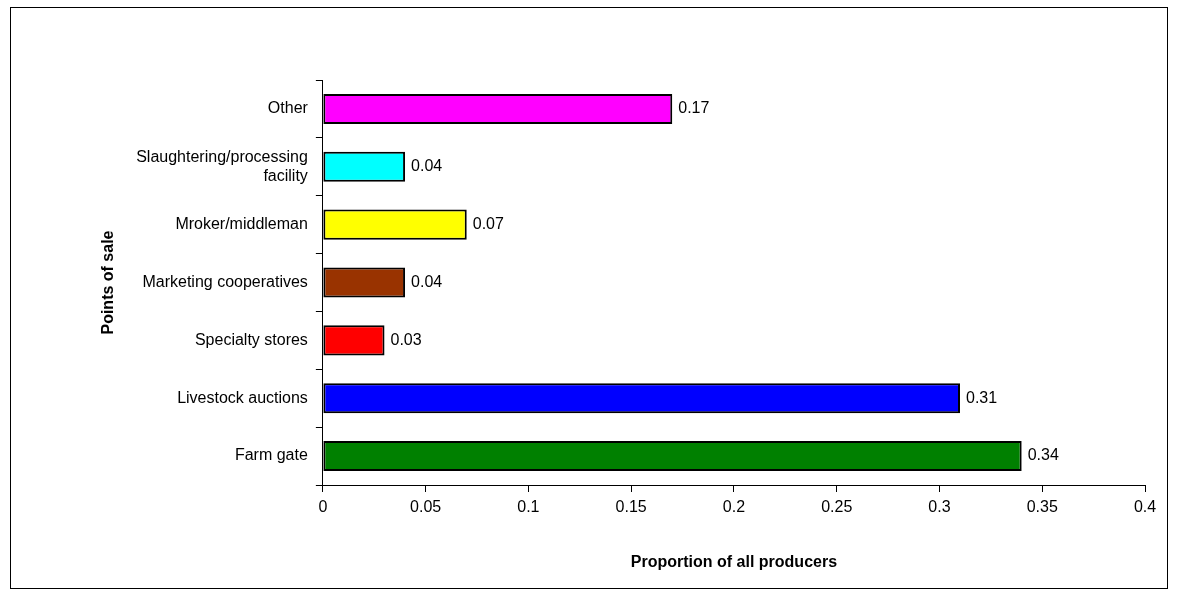 The width and height of the screenshot is (1178, 596). I want to click on y-tick-label: Other, so click(288, 108).